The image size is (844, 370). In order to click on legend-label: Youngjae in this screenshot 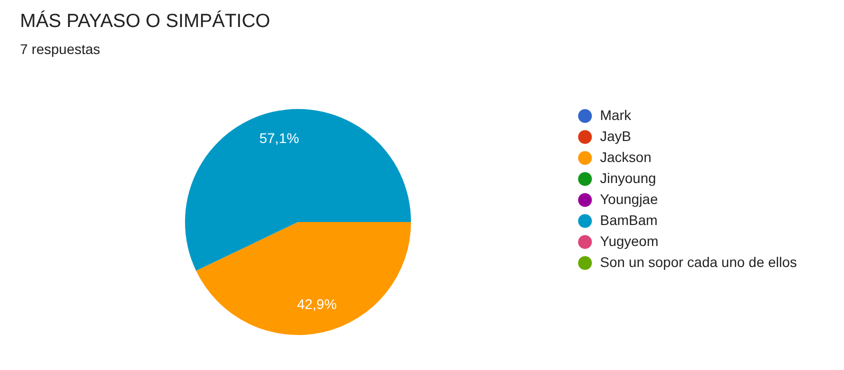, I will do `click(629, 199)`.